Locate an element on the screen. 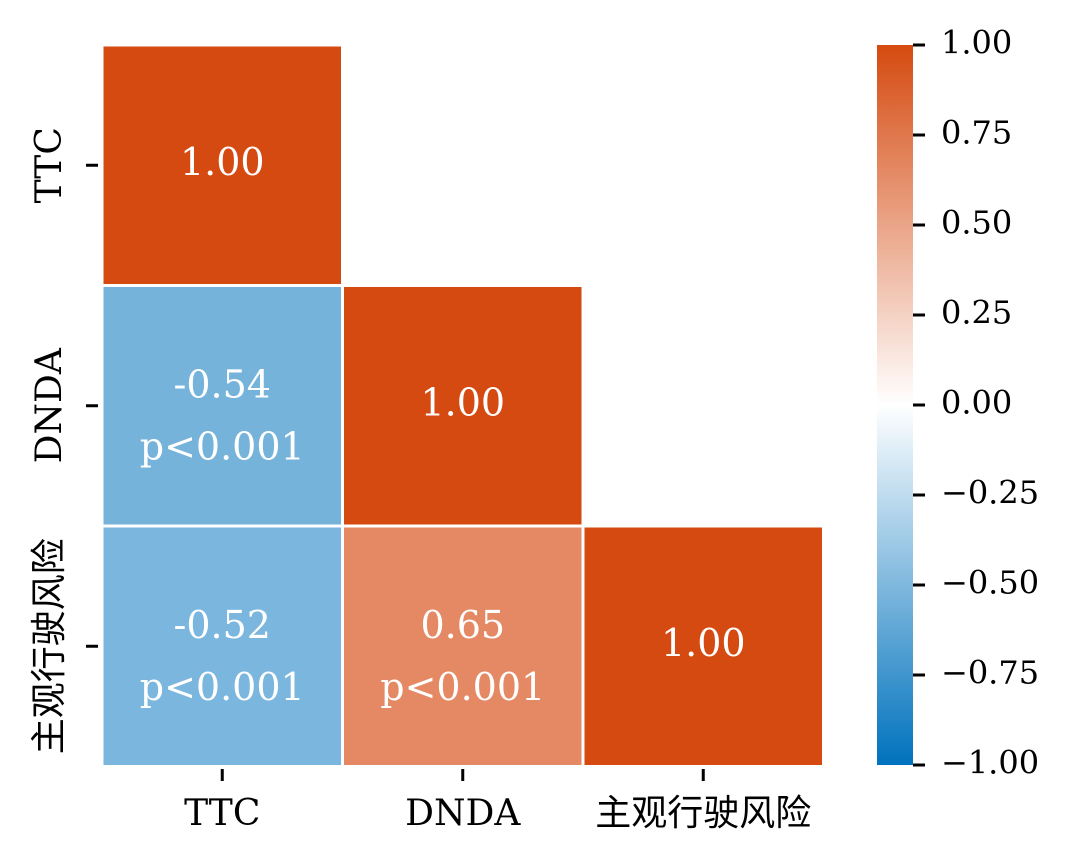  x-tick-label: 主观行驶风险 is located at coordinates (703, 813).